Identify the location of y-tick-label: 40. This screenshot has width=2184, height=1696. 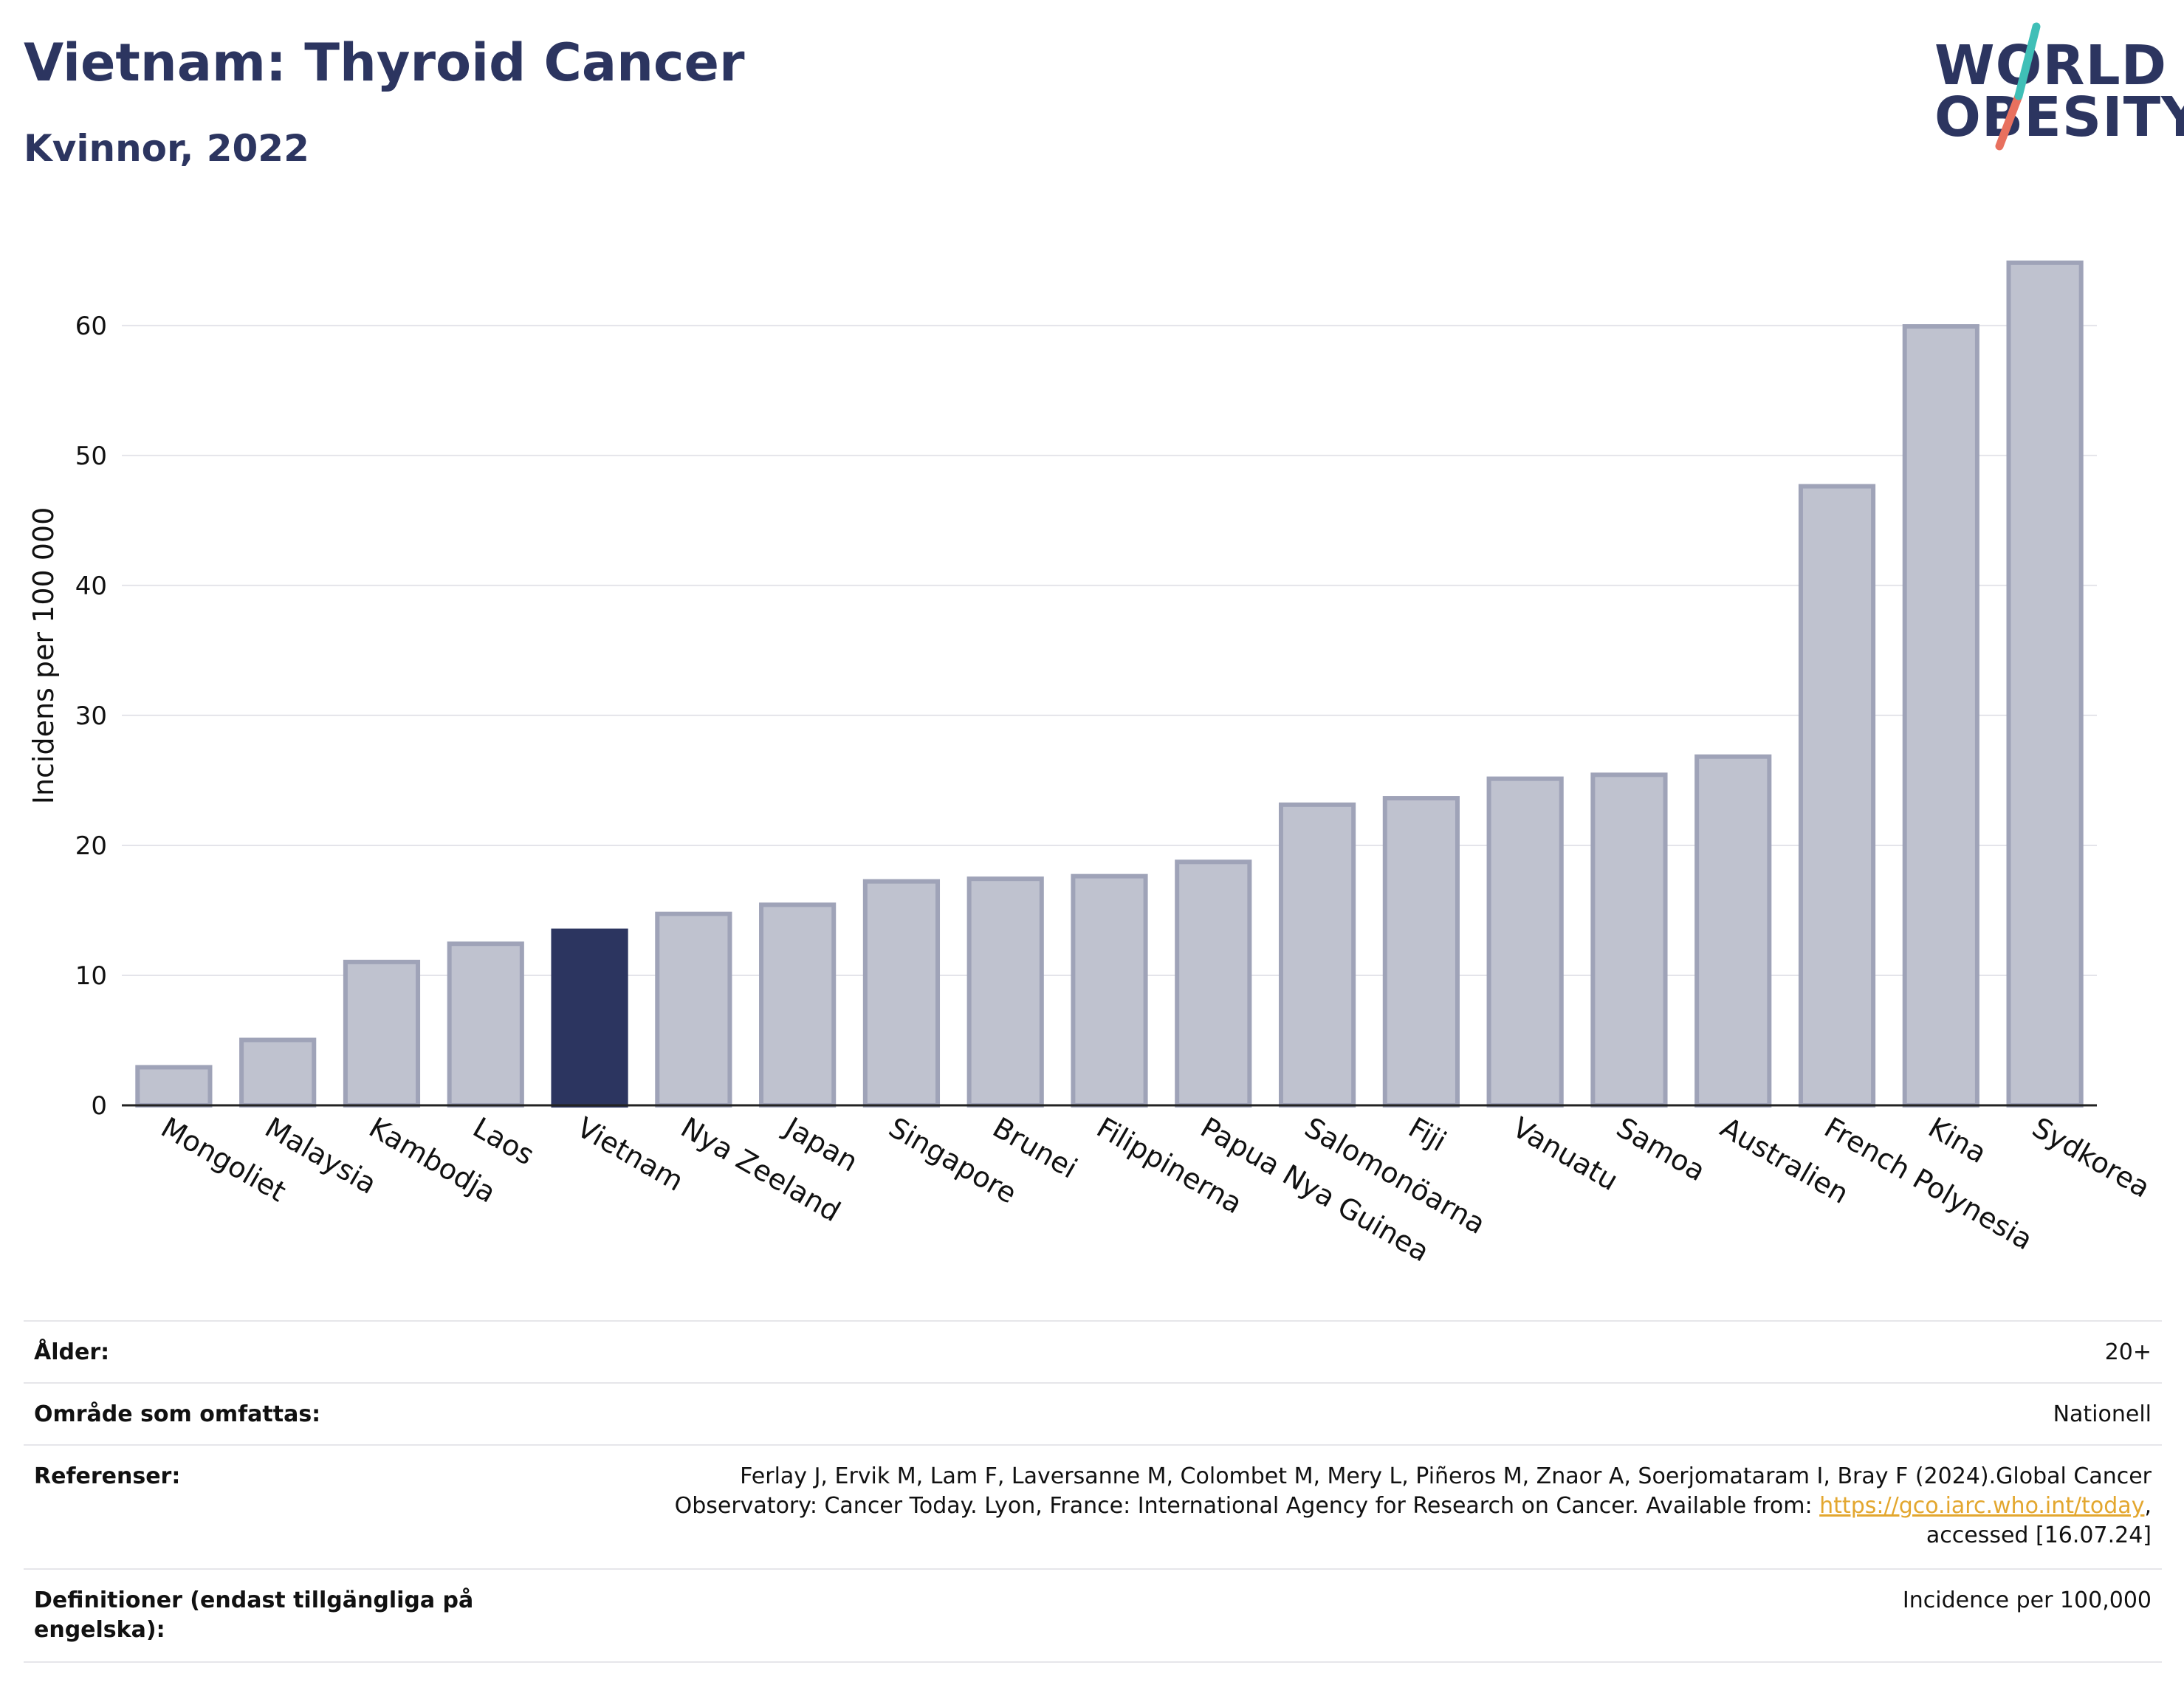
(91, 586).